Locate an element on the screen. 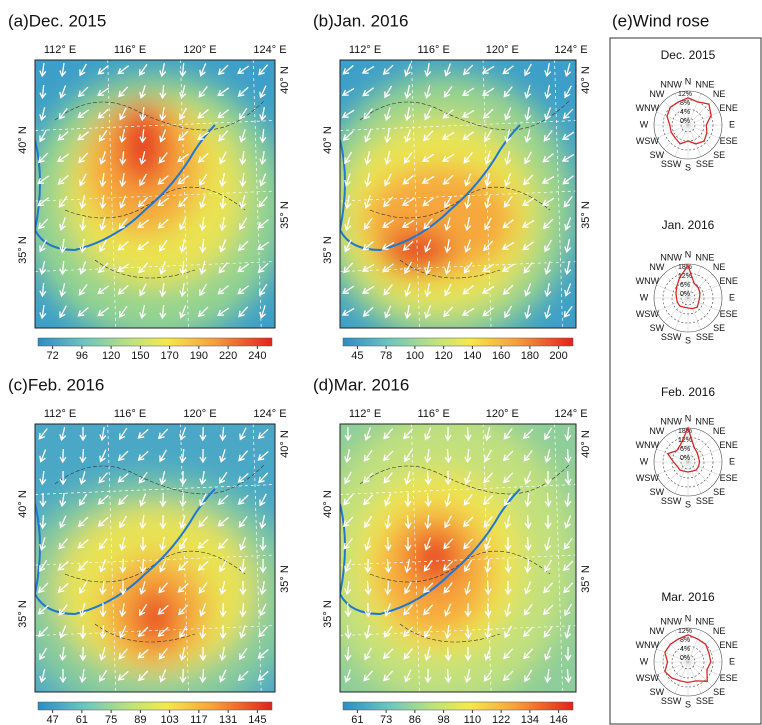 The height and width of the screenshot is (725, 762). map is located at coordinates (458, 558).